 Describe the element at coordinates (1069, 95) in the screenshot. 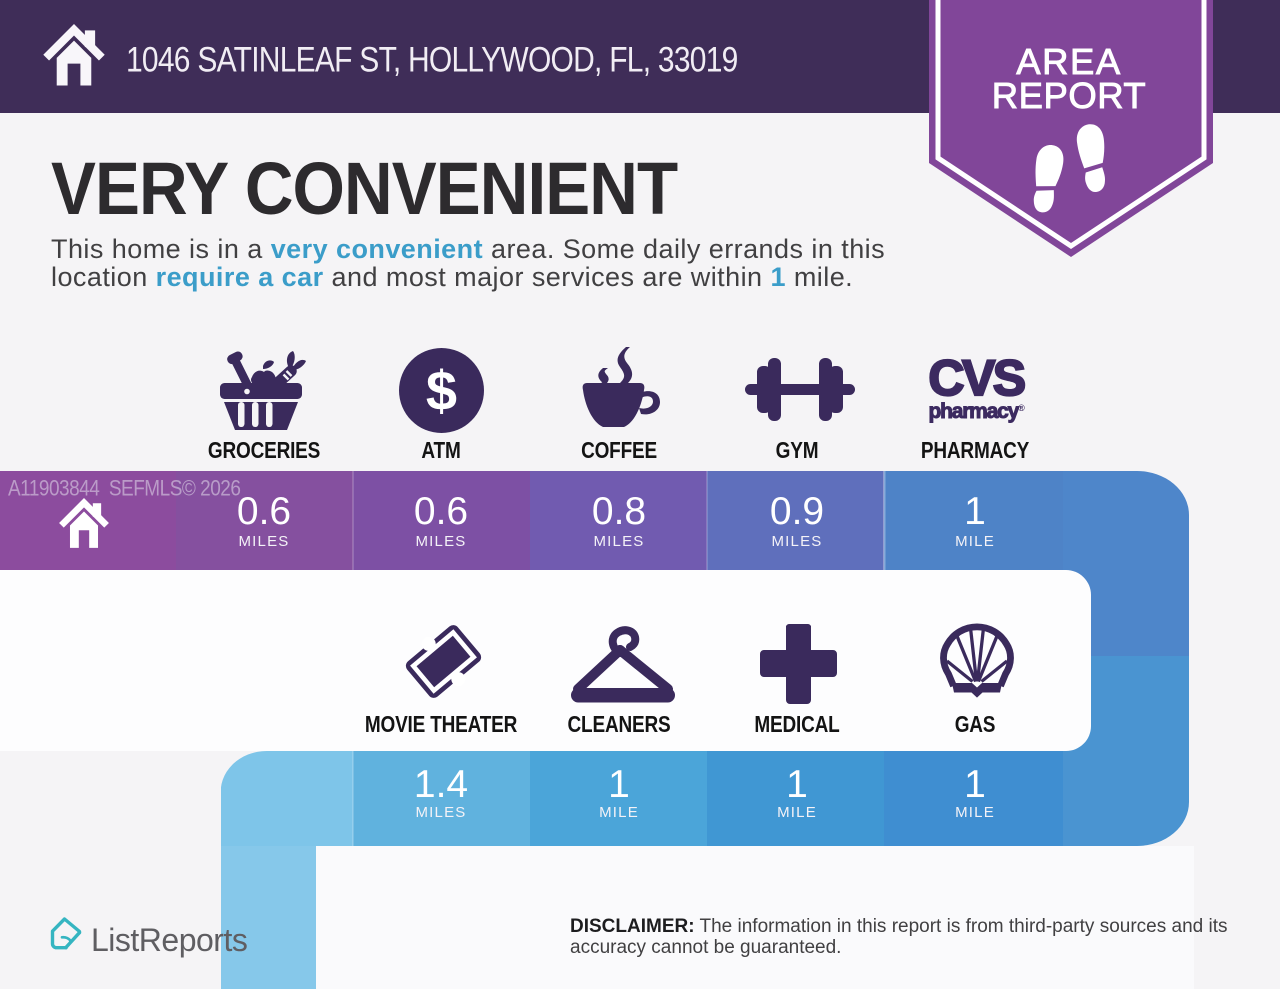

I see `svg-text: REPORT` at that location.